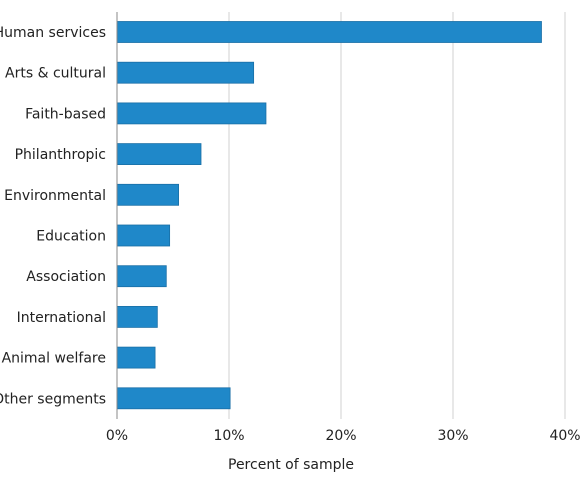 The image size is (580, 487). Describe the element at coordinates (137, 316) in the screenshot. I see `bar-international` at that location.